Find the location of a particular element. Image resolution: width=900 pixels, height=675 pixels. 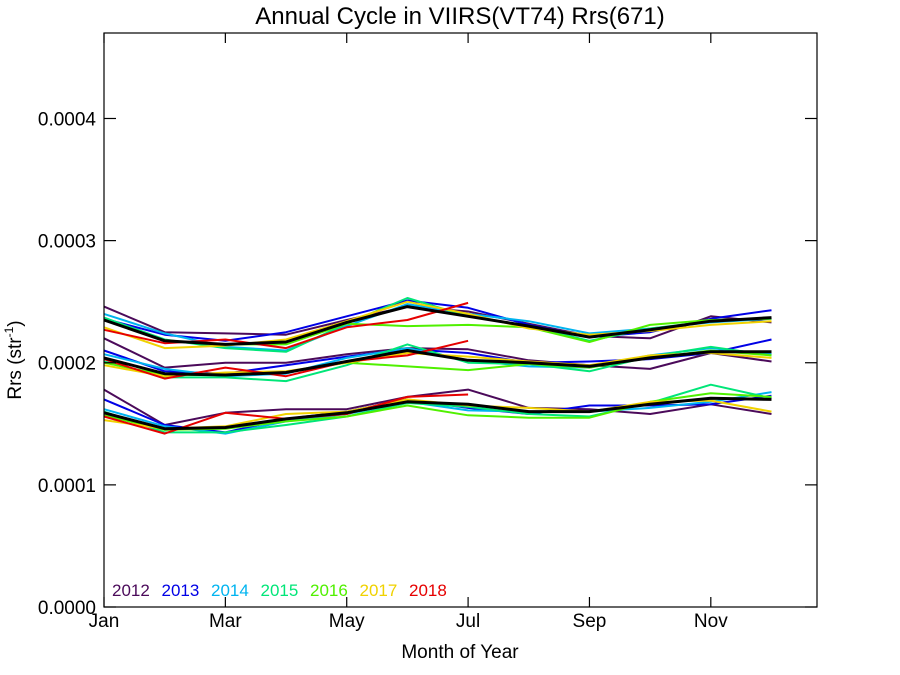

legend-item-2012: 2012 is located at coordinates (131, 590).